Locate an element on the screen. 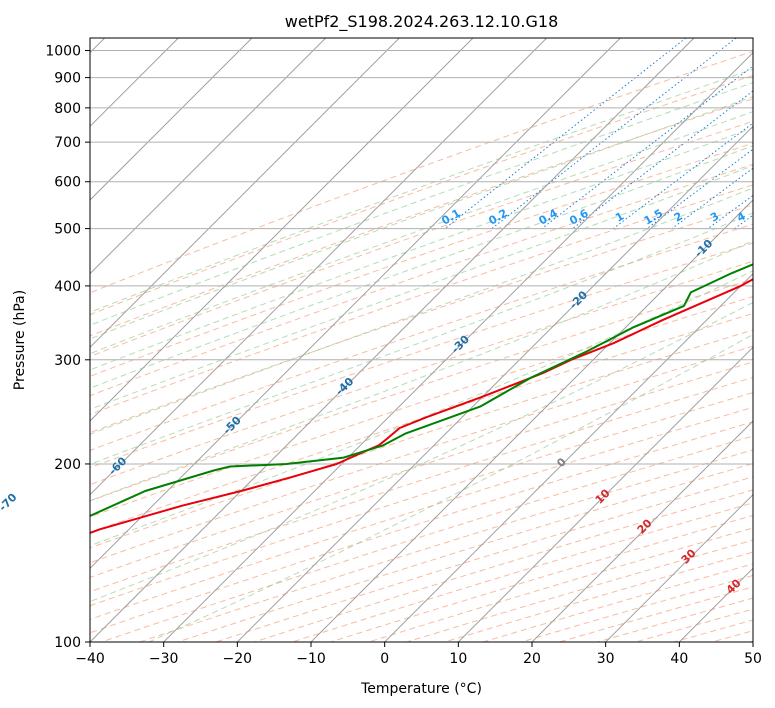 The height and width of the screenshot is (708, 775). x-tick-label: 10 is located at coordinates (458, 659).